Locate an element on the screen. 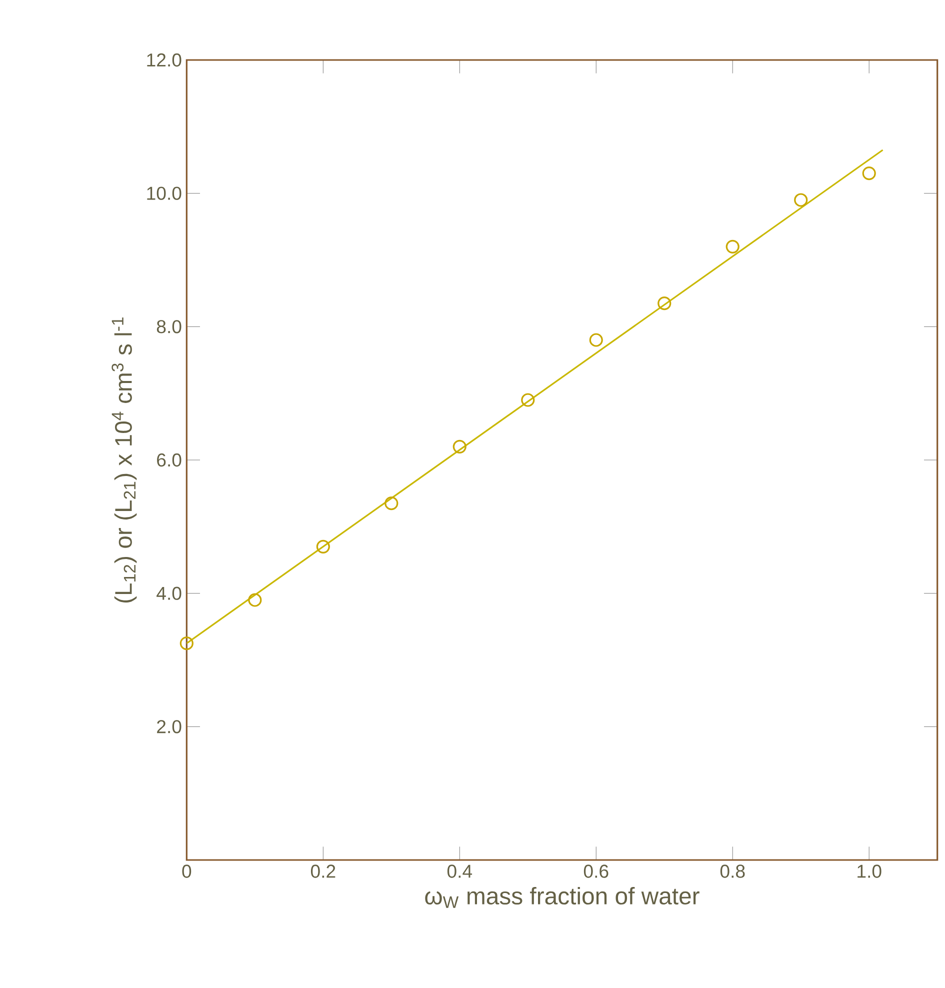 The image size is (945, 988). x-tick-label: 0.6 is located at coordinates (596, 871).